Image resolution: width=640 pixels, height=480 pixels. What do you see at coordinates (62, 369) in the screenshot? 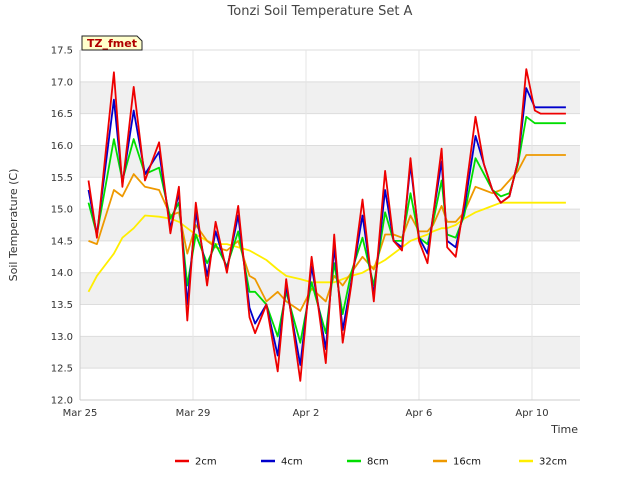
I see `y-tick-label: 12.5` at bounding box center [62, 369].